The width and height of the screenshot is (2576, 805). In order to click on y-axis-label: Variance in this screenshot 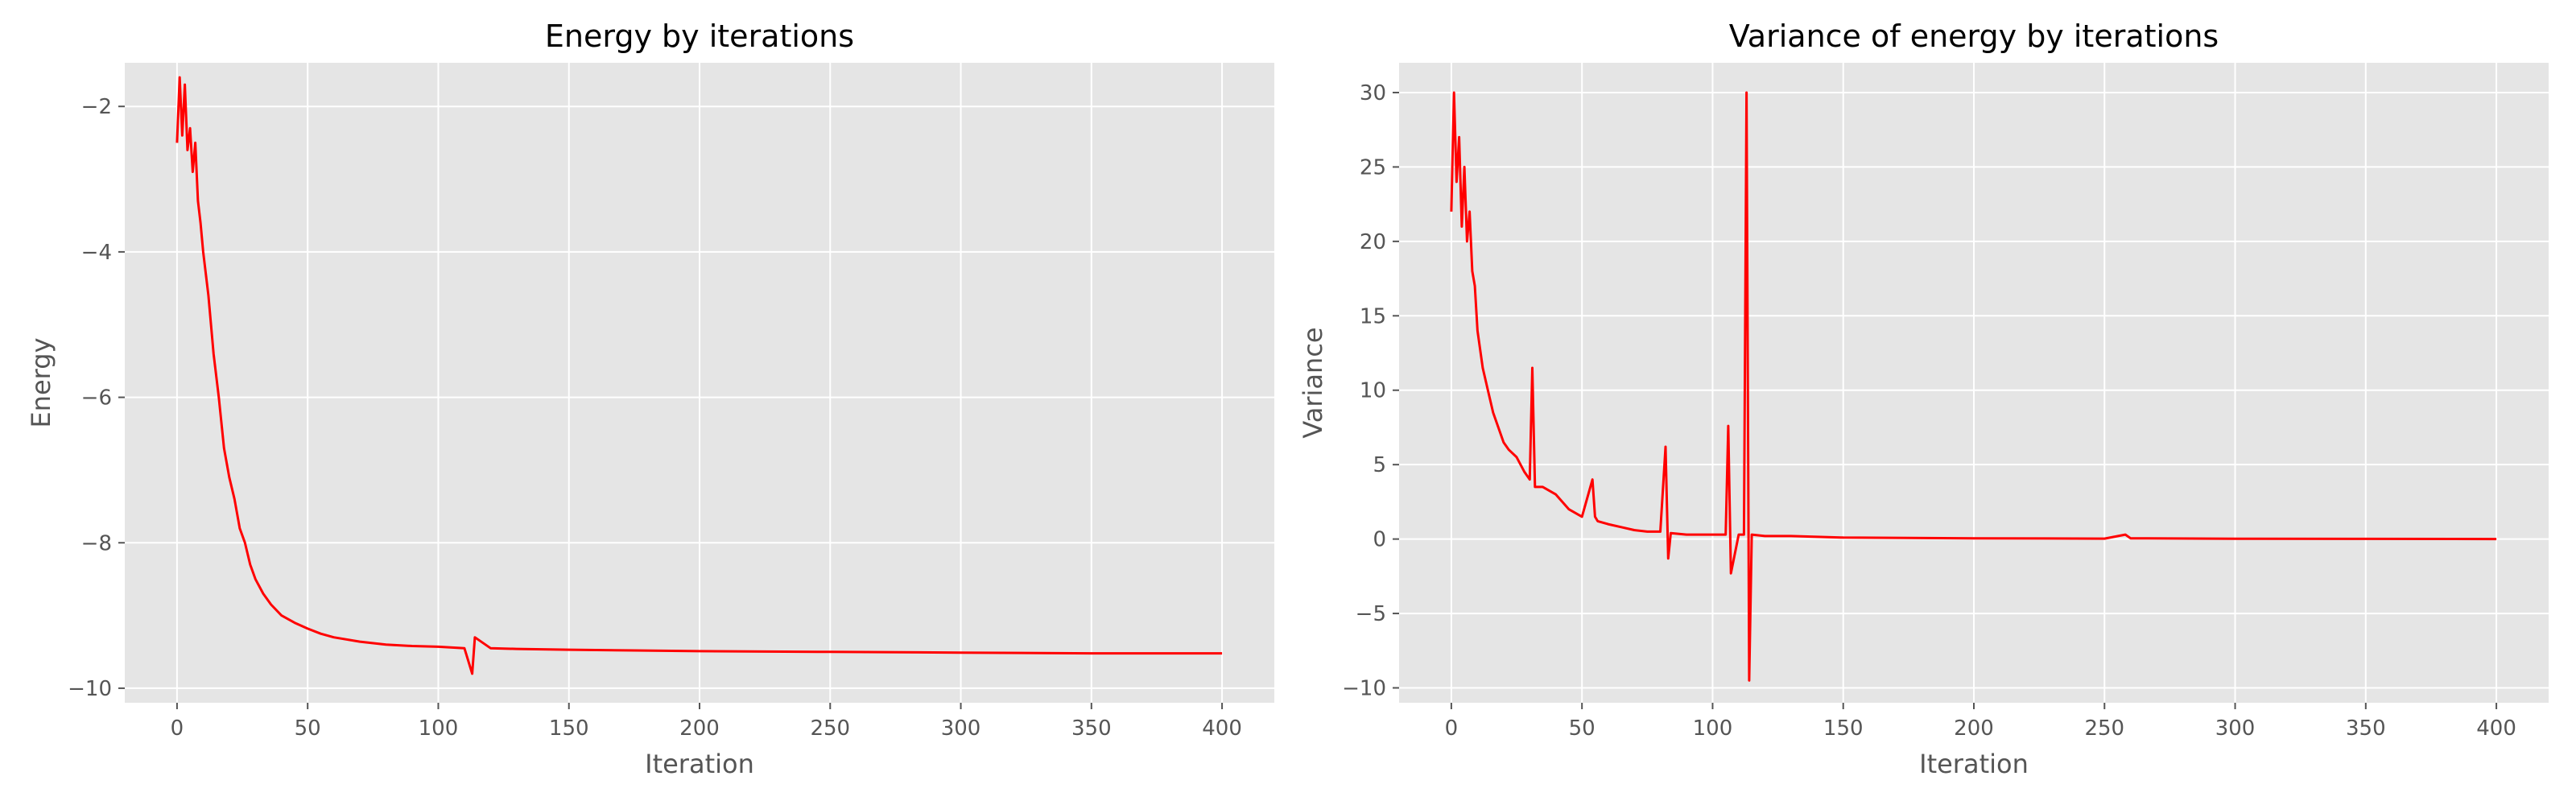, I will do `click(1313, 382)`.